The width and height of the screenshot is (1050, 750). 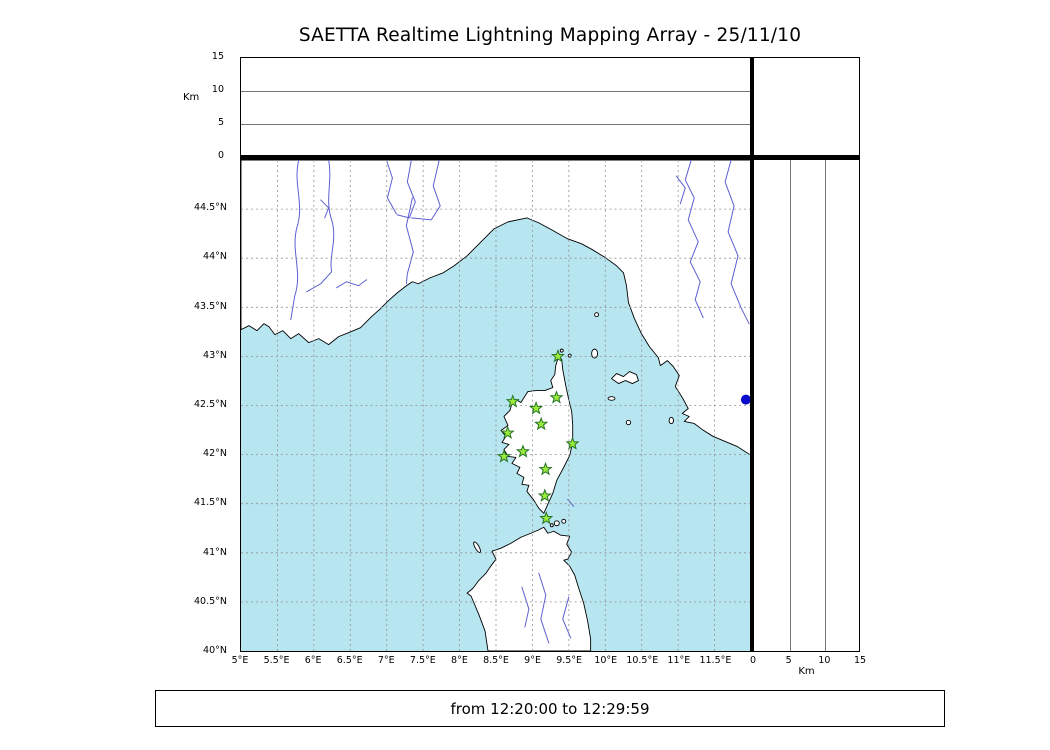 I want to click on giglio-island, so click(x=671, y=420).